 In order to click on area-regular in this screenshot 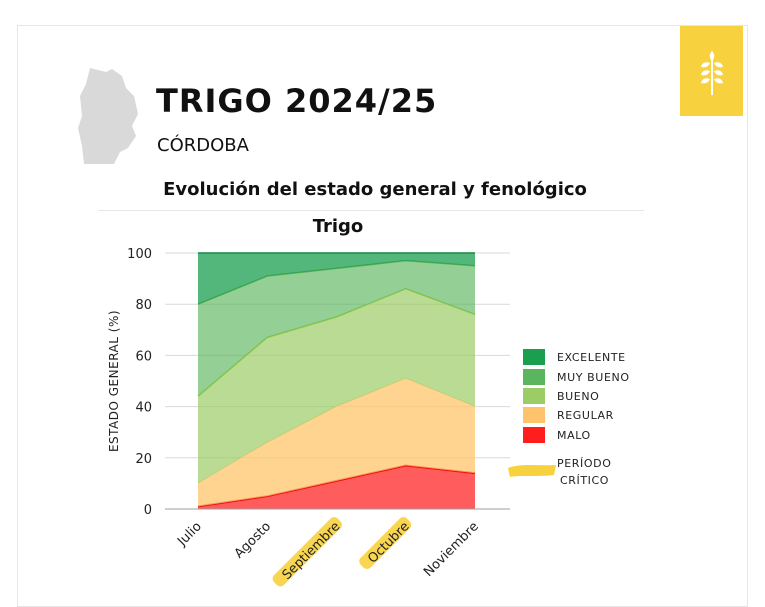, I will do `click(336, 442)`.